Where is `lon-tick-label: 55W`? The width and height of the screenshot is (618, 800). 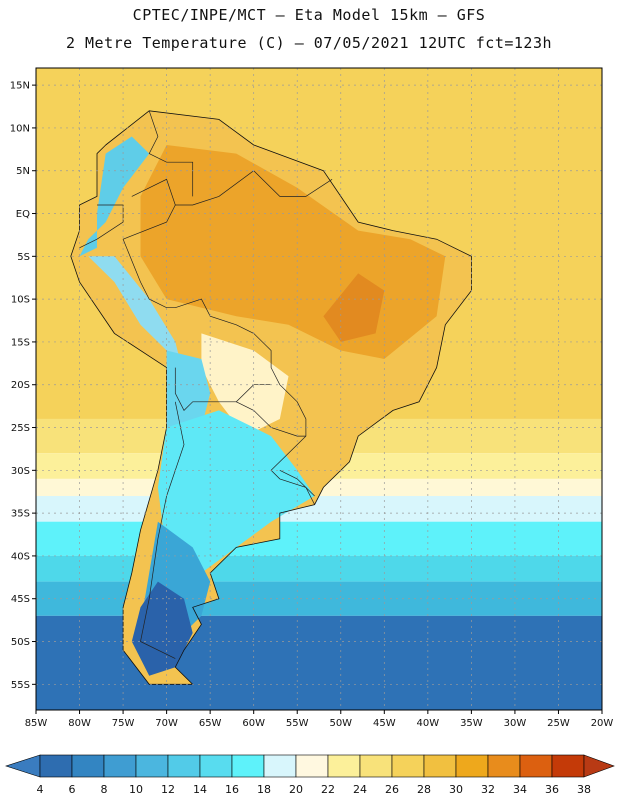 lon-tick-label: 55W is located at coordinates (297, 723).